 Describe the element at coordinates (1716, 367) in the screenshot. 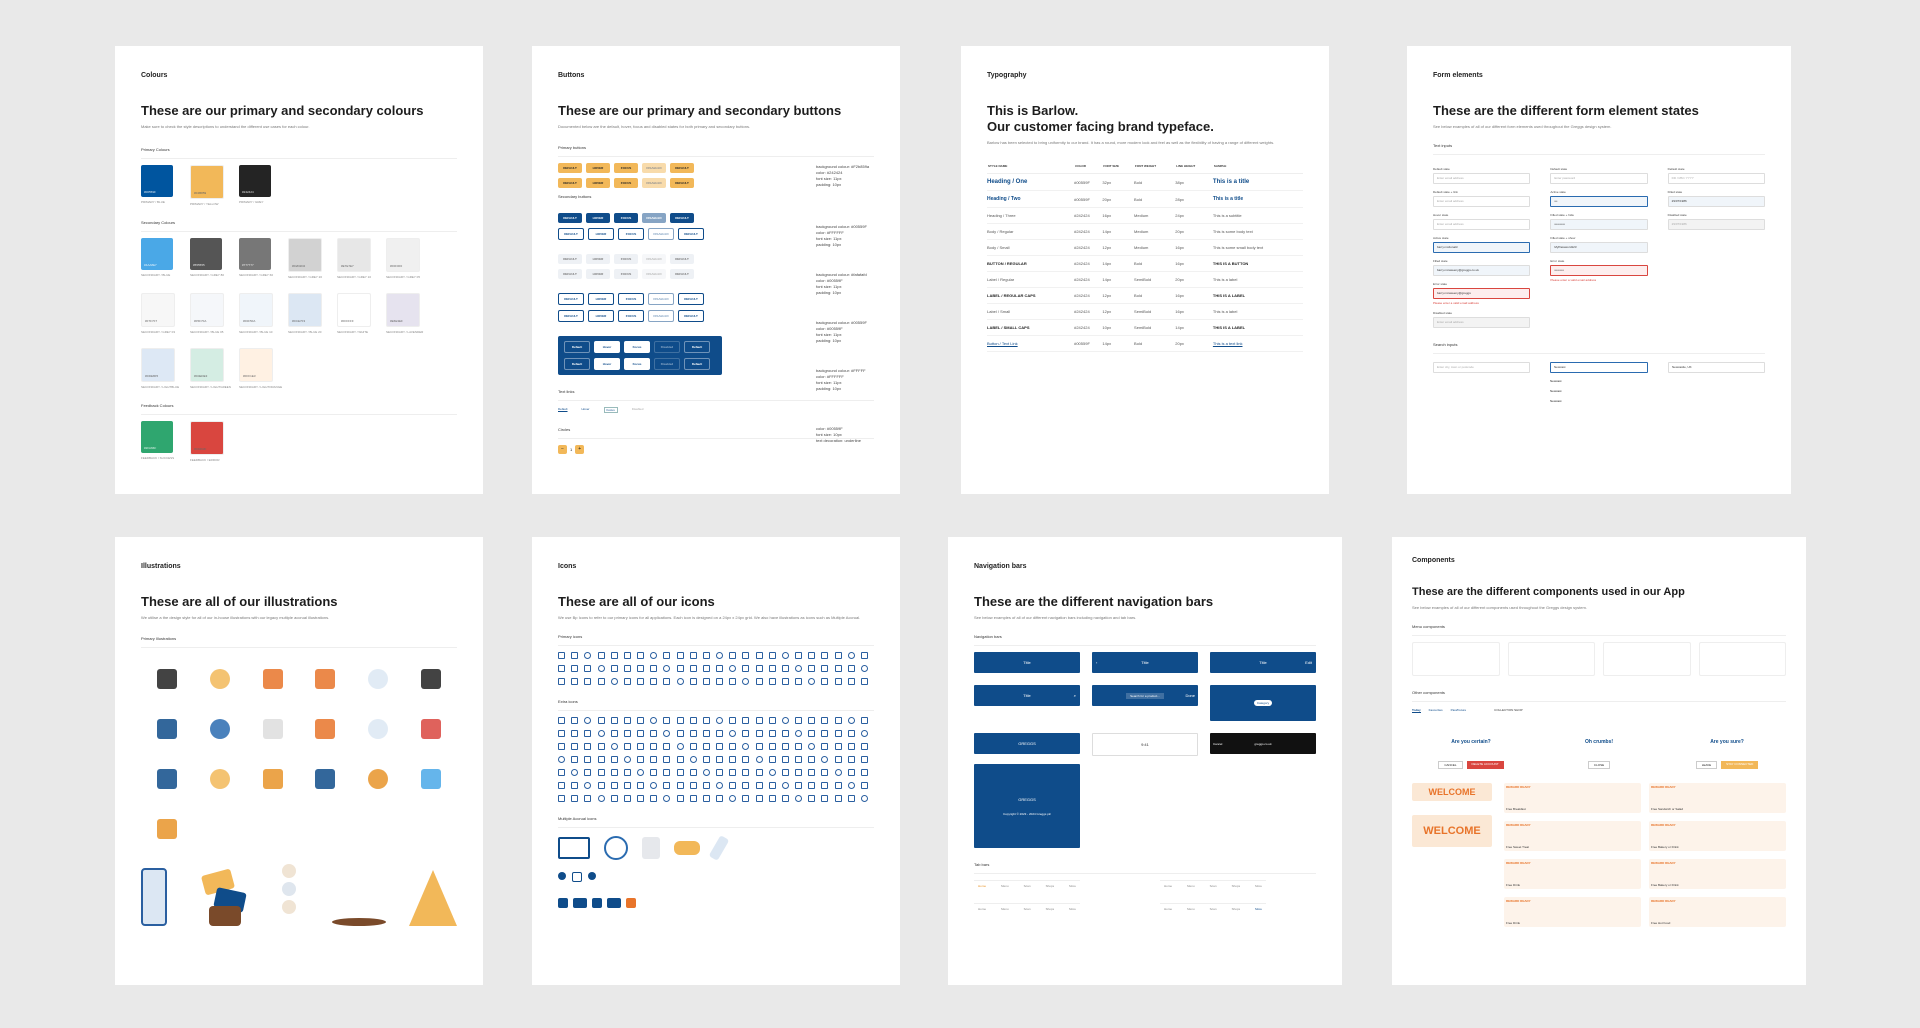

I see `search-input-filled: Newcastle, UK` at that location.